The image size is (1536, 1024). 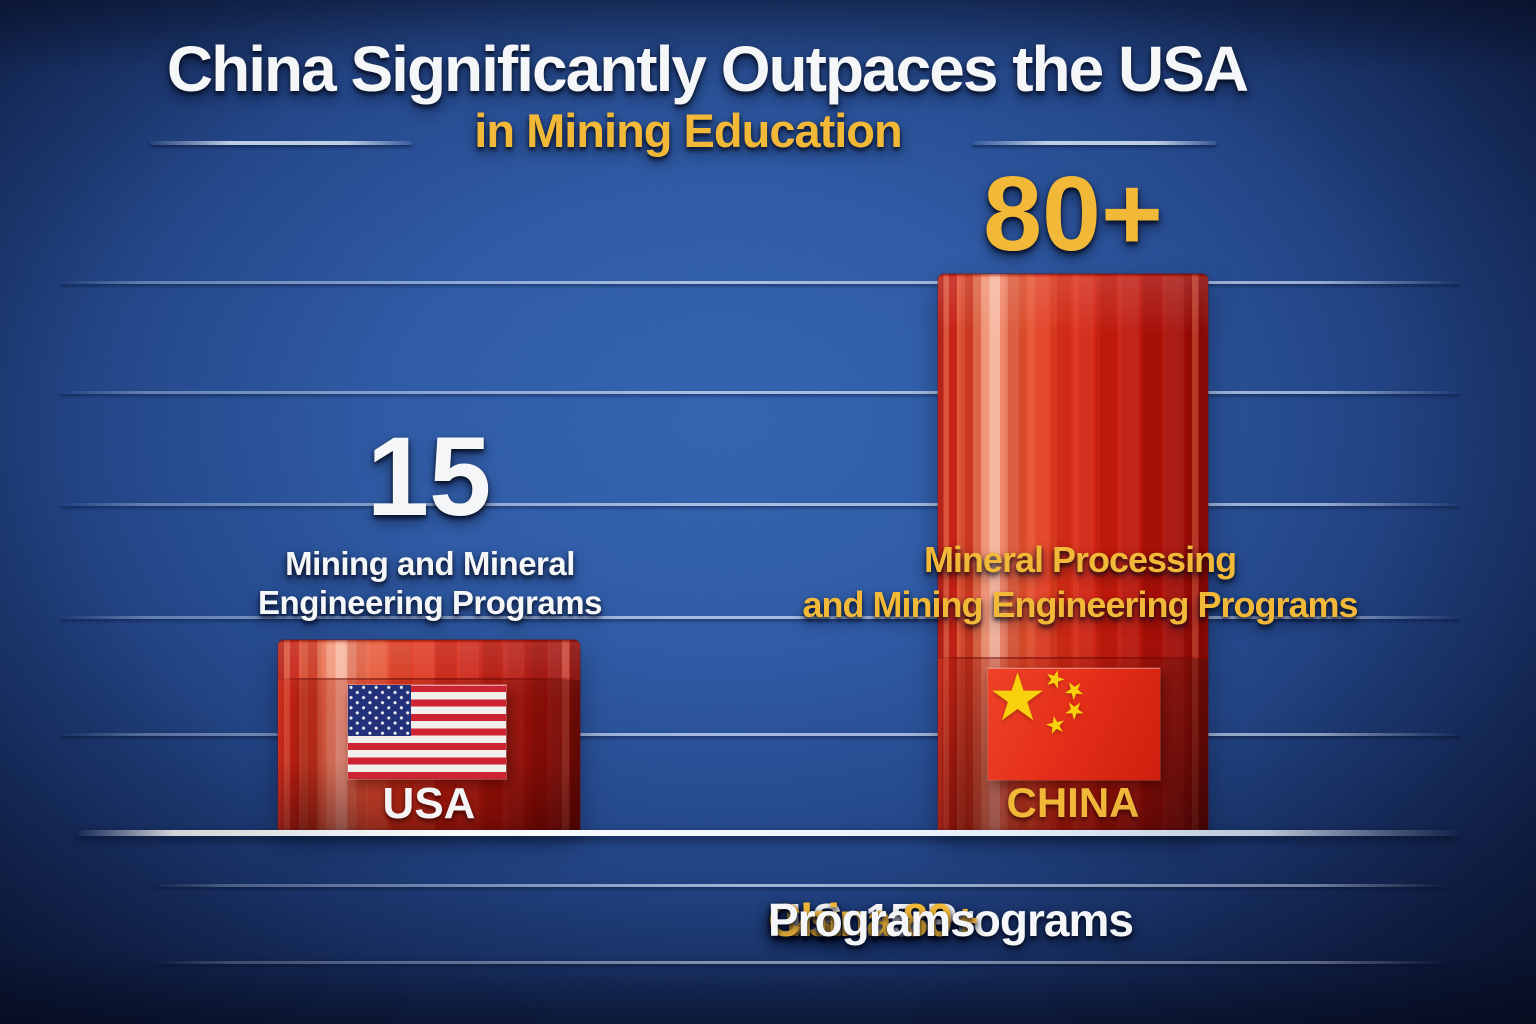 I want to click on usa-bar: USA, so click(x=429, y=736).